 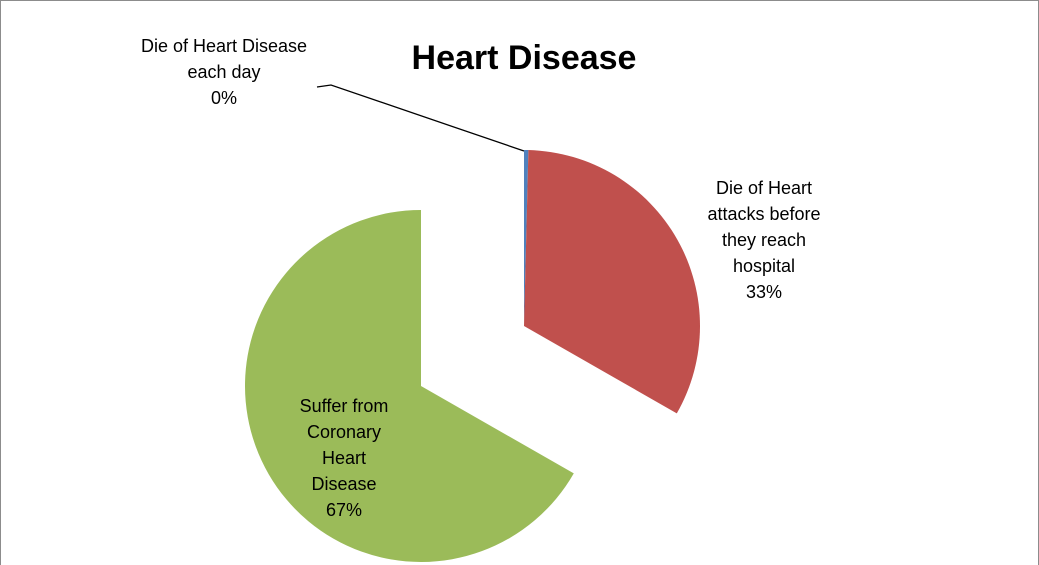 I want to click on slice-label: Suffer from Coronary Heart Disease 67%, so click(x=344, y=458).